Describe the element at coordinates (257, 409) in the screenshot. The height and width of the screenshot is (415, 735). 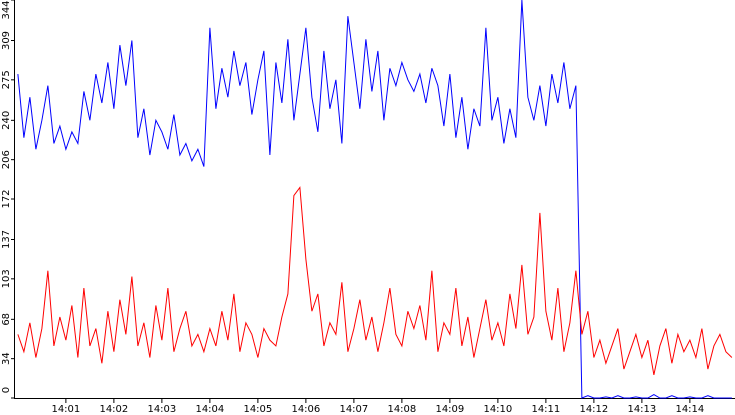
I see `x-tick-label: 14:05` at that location.